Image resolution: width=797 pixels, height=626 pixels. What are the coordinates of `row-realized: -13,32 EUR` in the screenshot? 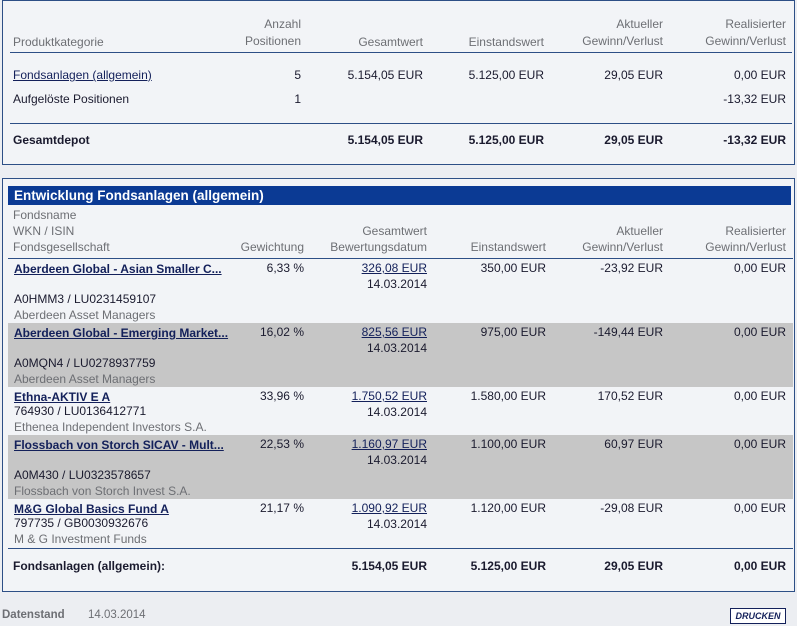 It's located at (754, 99).